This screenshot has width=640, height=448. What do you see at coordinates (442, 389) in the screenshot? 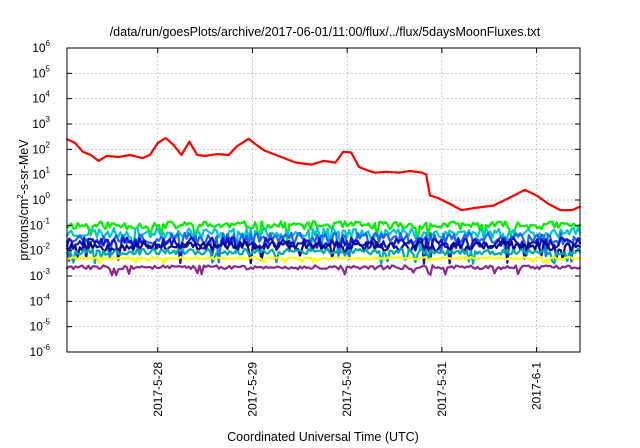
I see `x-tick-label: 2017-5-31` at bounding box center [442, 389].